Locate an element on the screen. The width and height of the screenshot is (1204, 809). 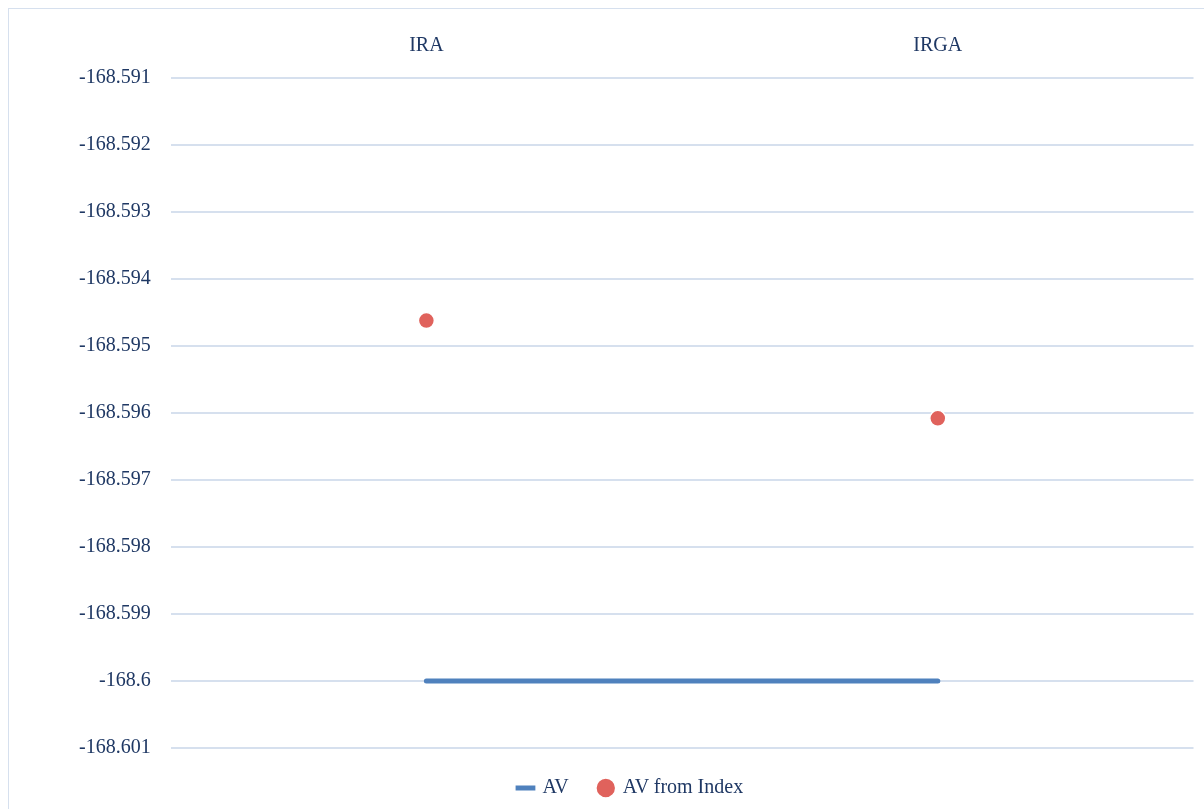
x-tick-label: IRA is located at coordinates (427, 44).